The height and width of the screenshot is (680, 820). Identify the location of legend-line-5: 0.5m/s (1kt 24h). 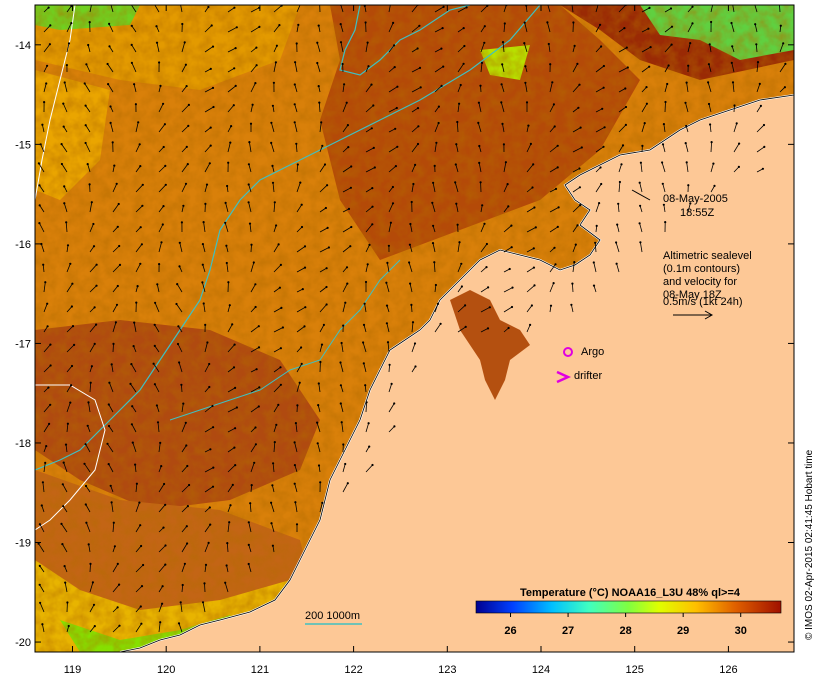
(702, 302).